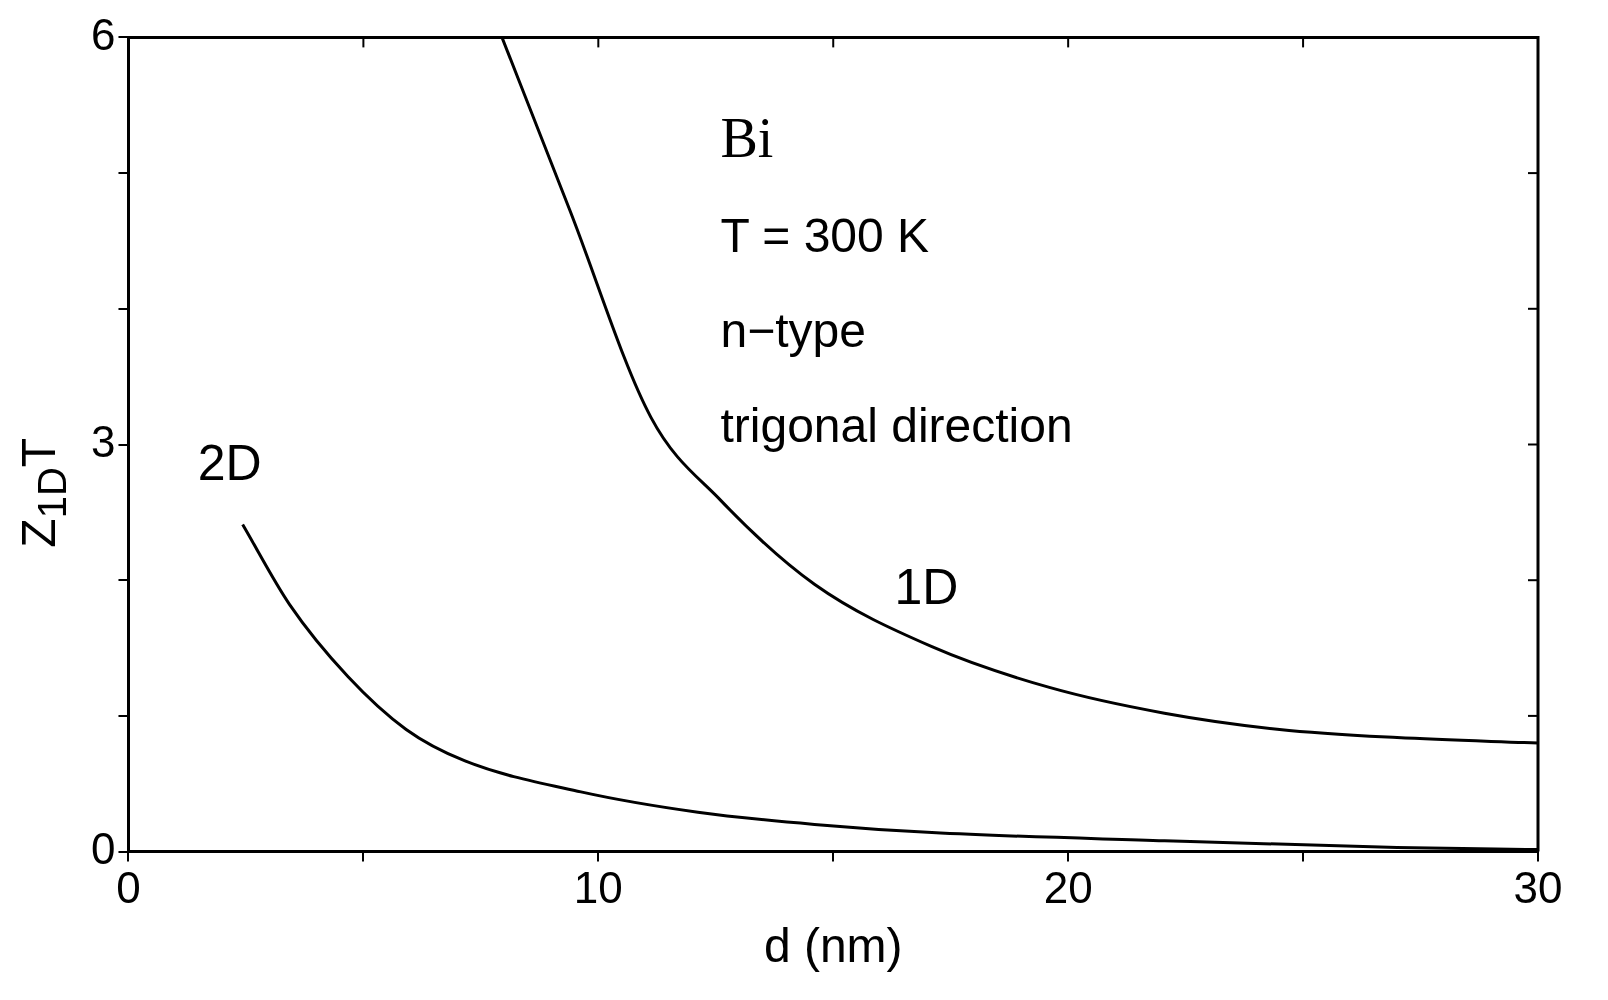 Image resolution: width=1608 pixels, height=1000 pixels. I want to click on series-label: 1D, so click(926, 587).